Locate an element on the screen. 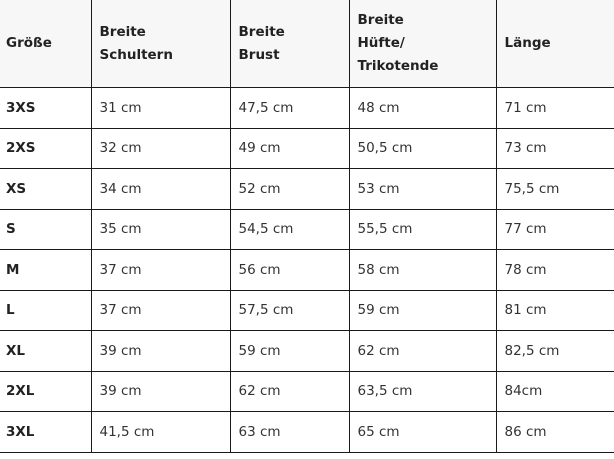 Image resolution: width=614 pixels, height=459 pixels. measurement-cell: 75,5 cm is located at coordinates (554, 189).